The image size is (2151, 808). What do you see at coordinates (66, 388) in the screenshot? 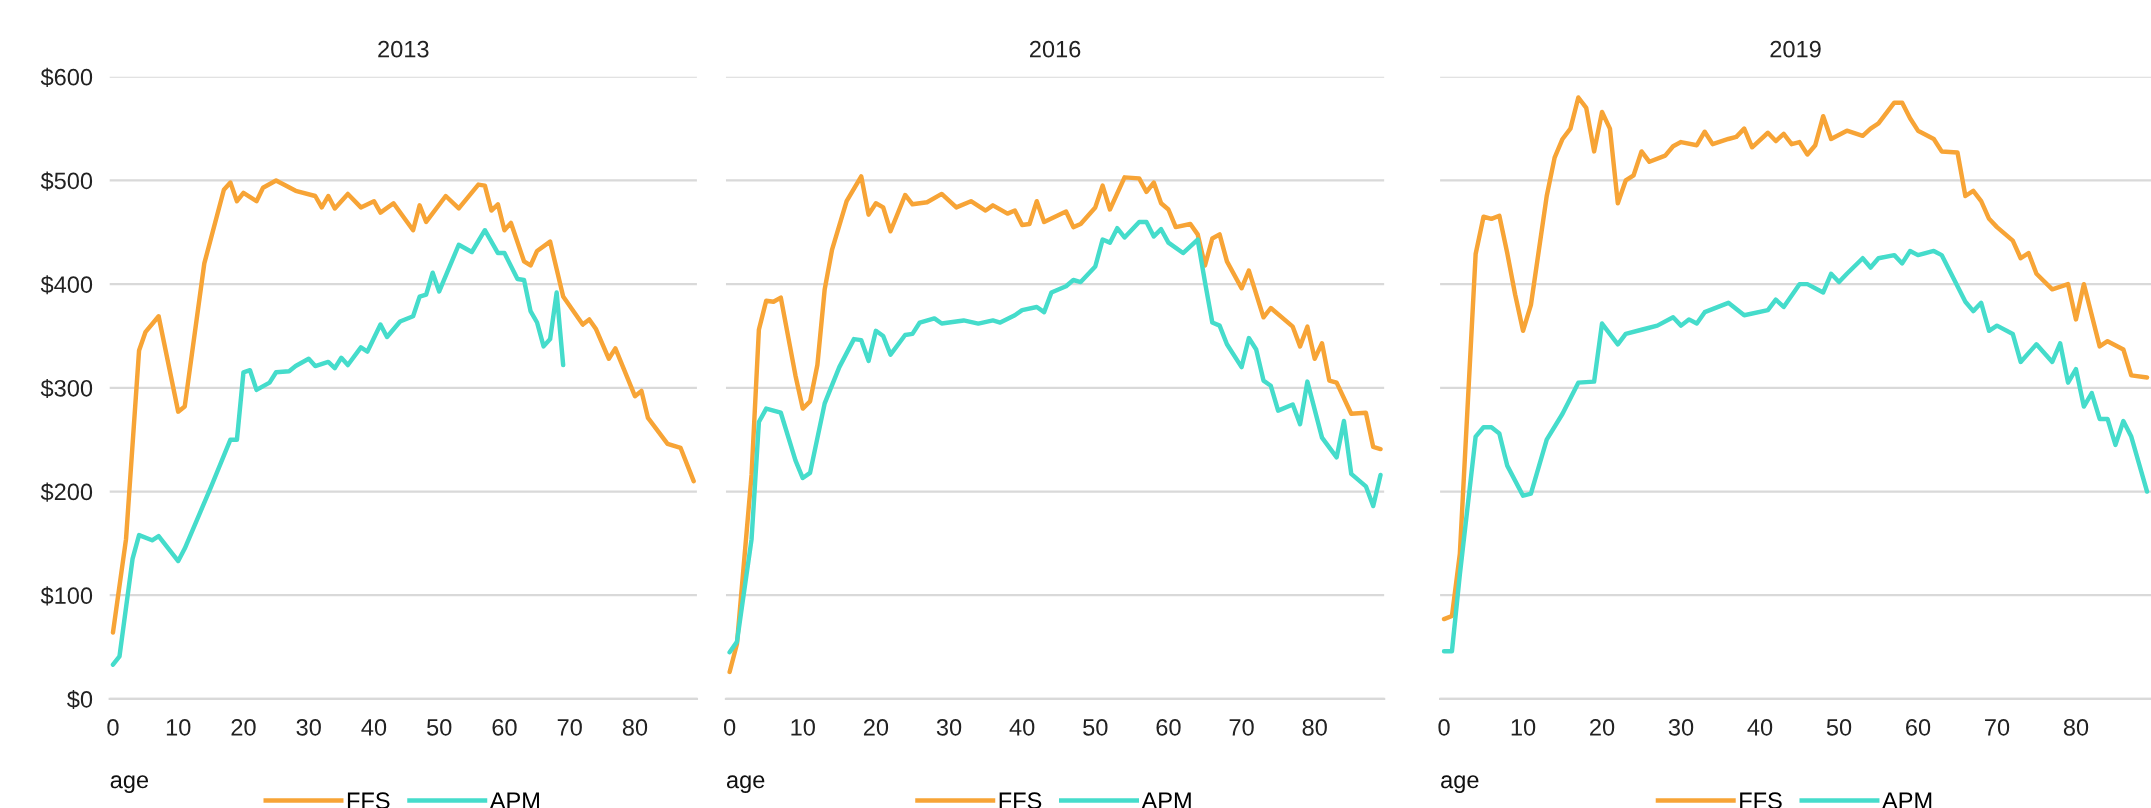
I see `y-tick-label: $300` at bounding box center [66, 388].